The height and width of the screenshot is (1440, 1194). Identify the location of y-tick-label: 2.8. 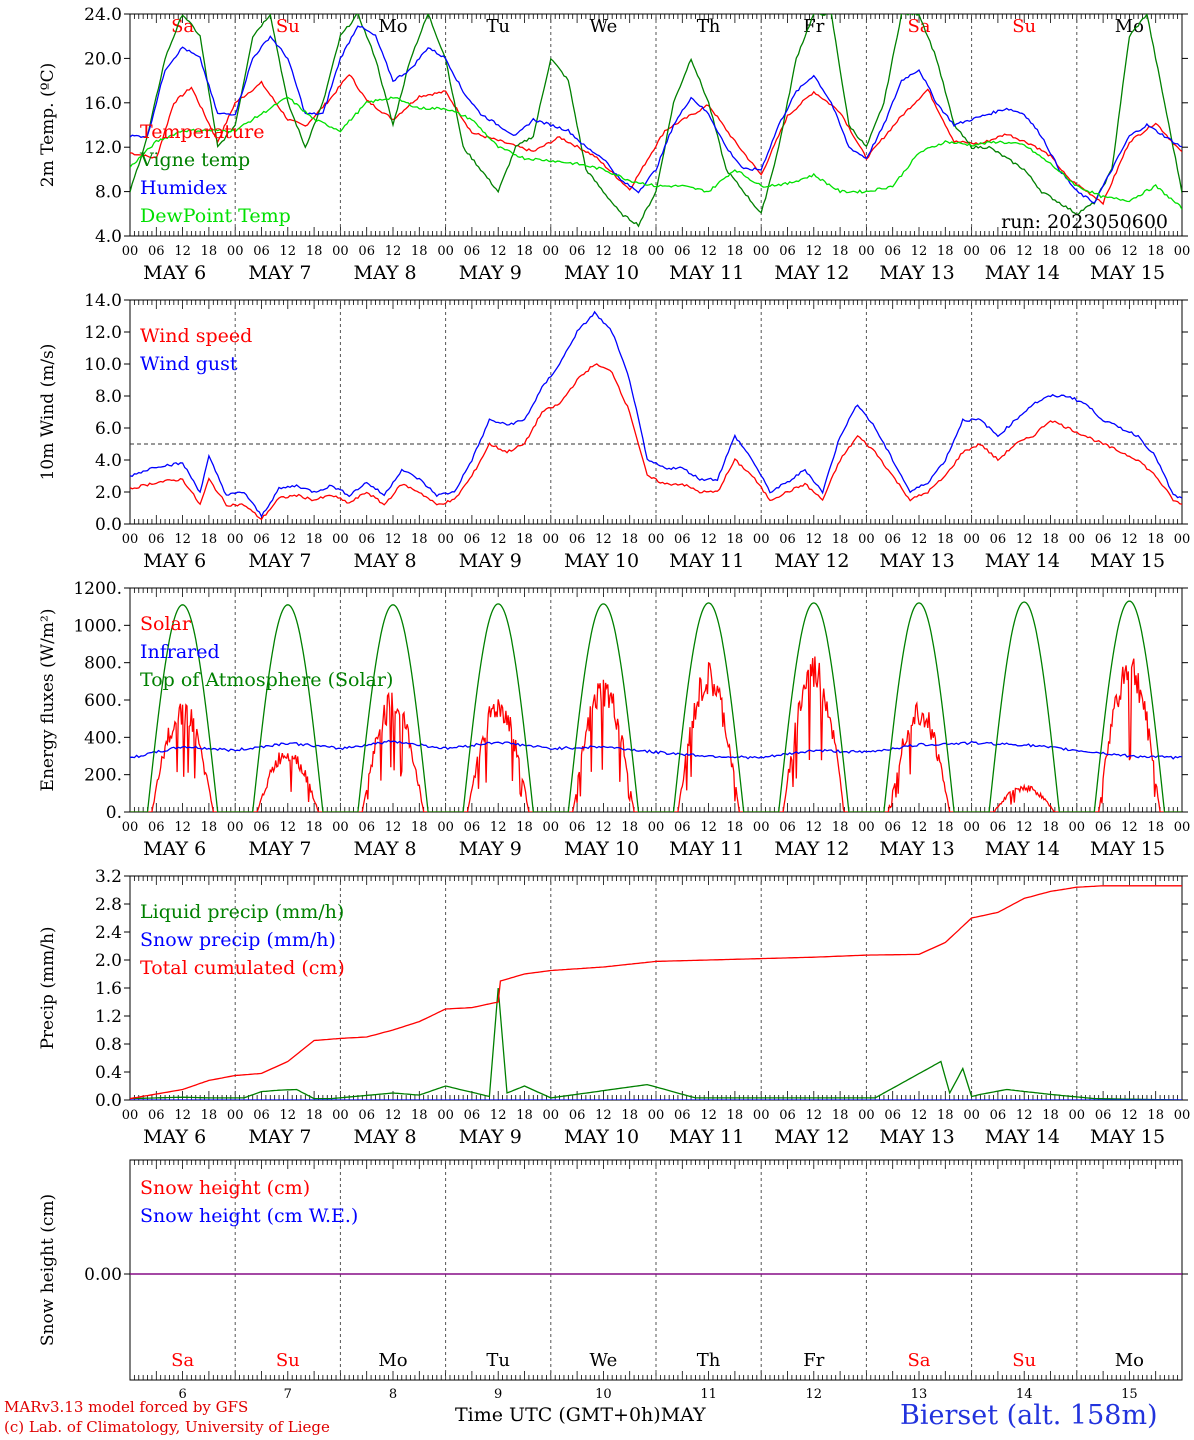
(108, 905).